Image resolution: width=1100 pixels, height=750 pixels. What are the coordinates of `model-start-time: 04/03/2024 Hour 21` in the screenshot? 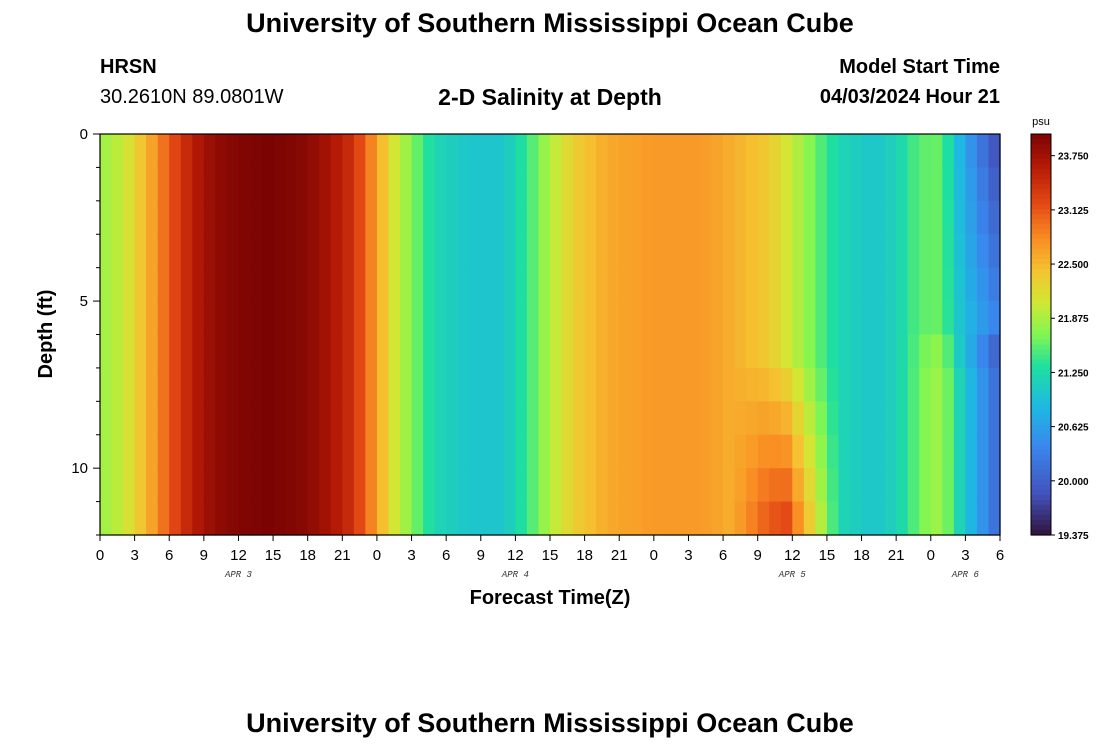 It's located at (909, 97).